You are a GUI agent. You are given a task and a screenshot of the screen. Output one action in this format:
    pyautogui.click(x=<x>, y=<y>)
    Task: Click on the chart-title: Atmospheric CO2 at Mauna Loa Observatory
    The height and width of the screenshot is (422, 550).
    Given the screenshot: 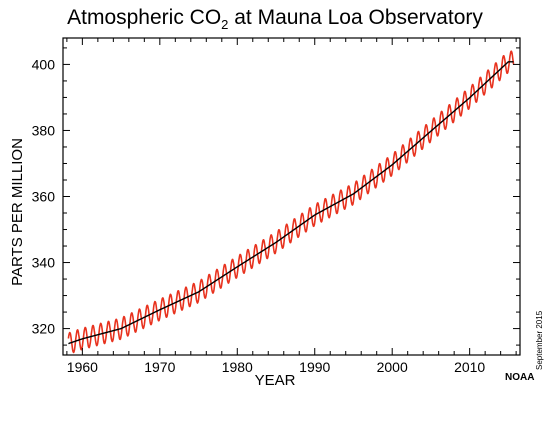 What is the action you would take?
    pyautogui.click(x=275, y=19)
    